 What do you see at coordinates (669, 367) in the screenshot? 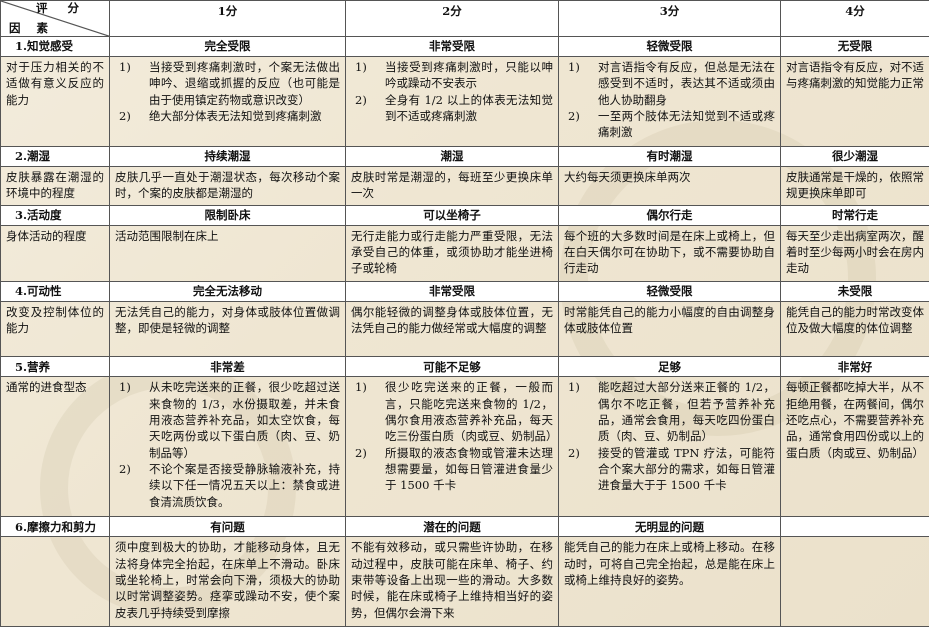
I see `level-label: 足够` at bounding box center [669, 367].